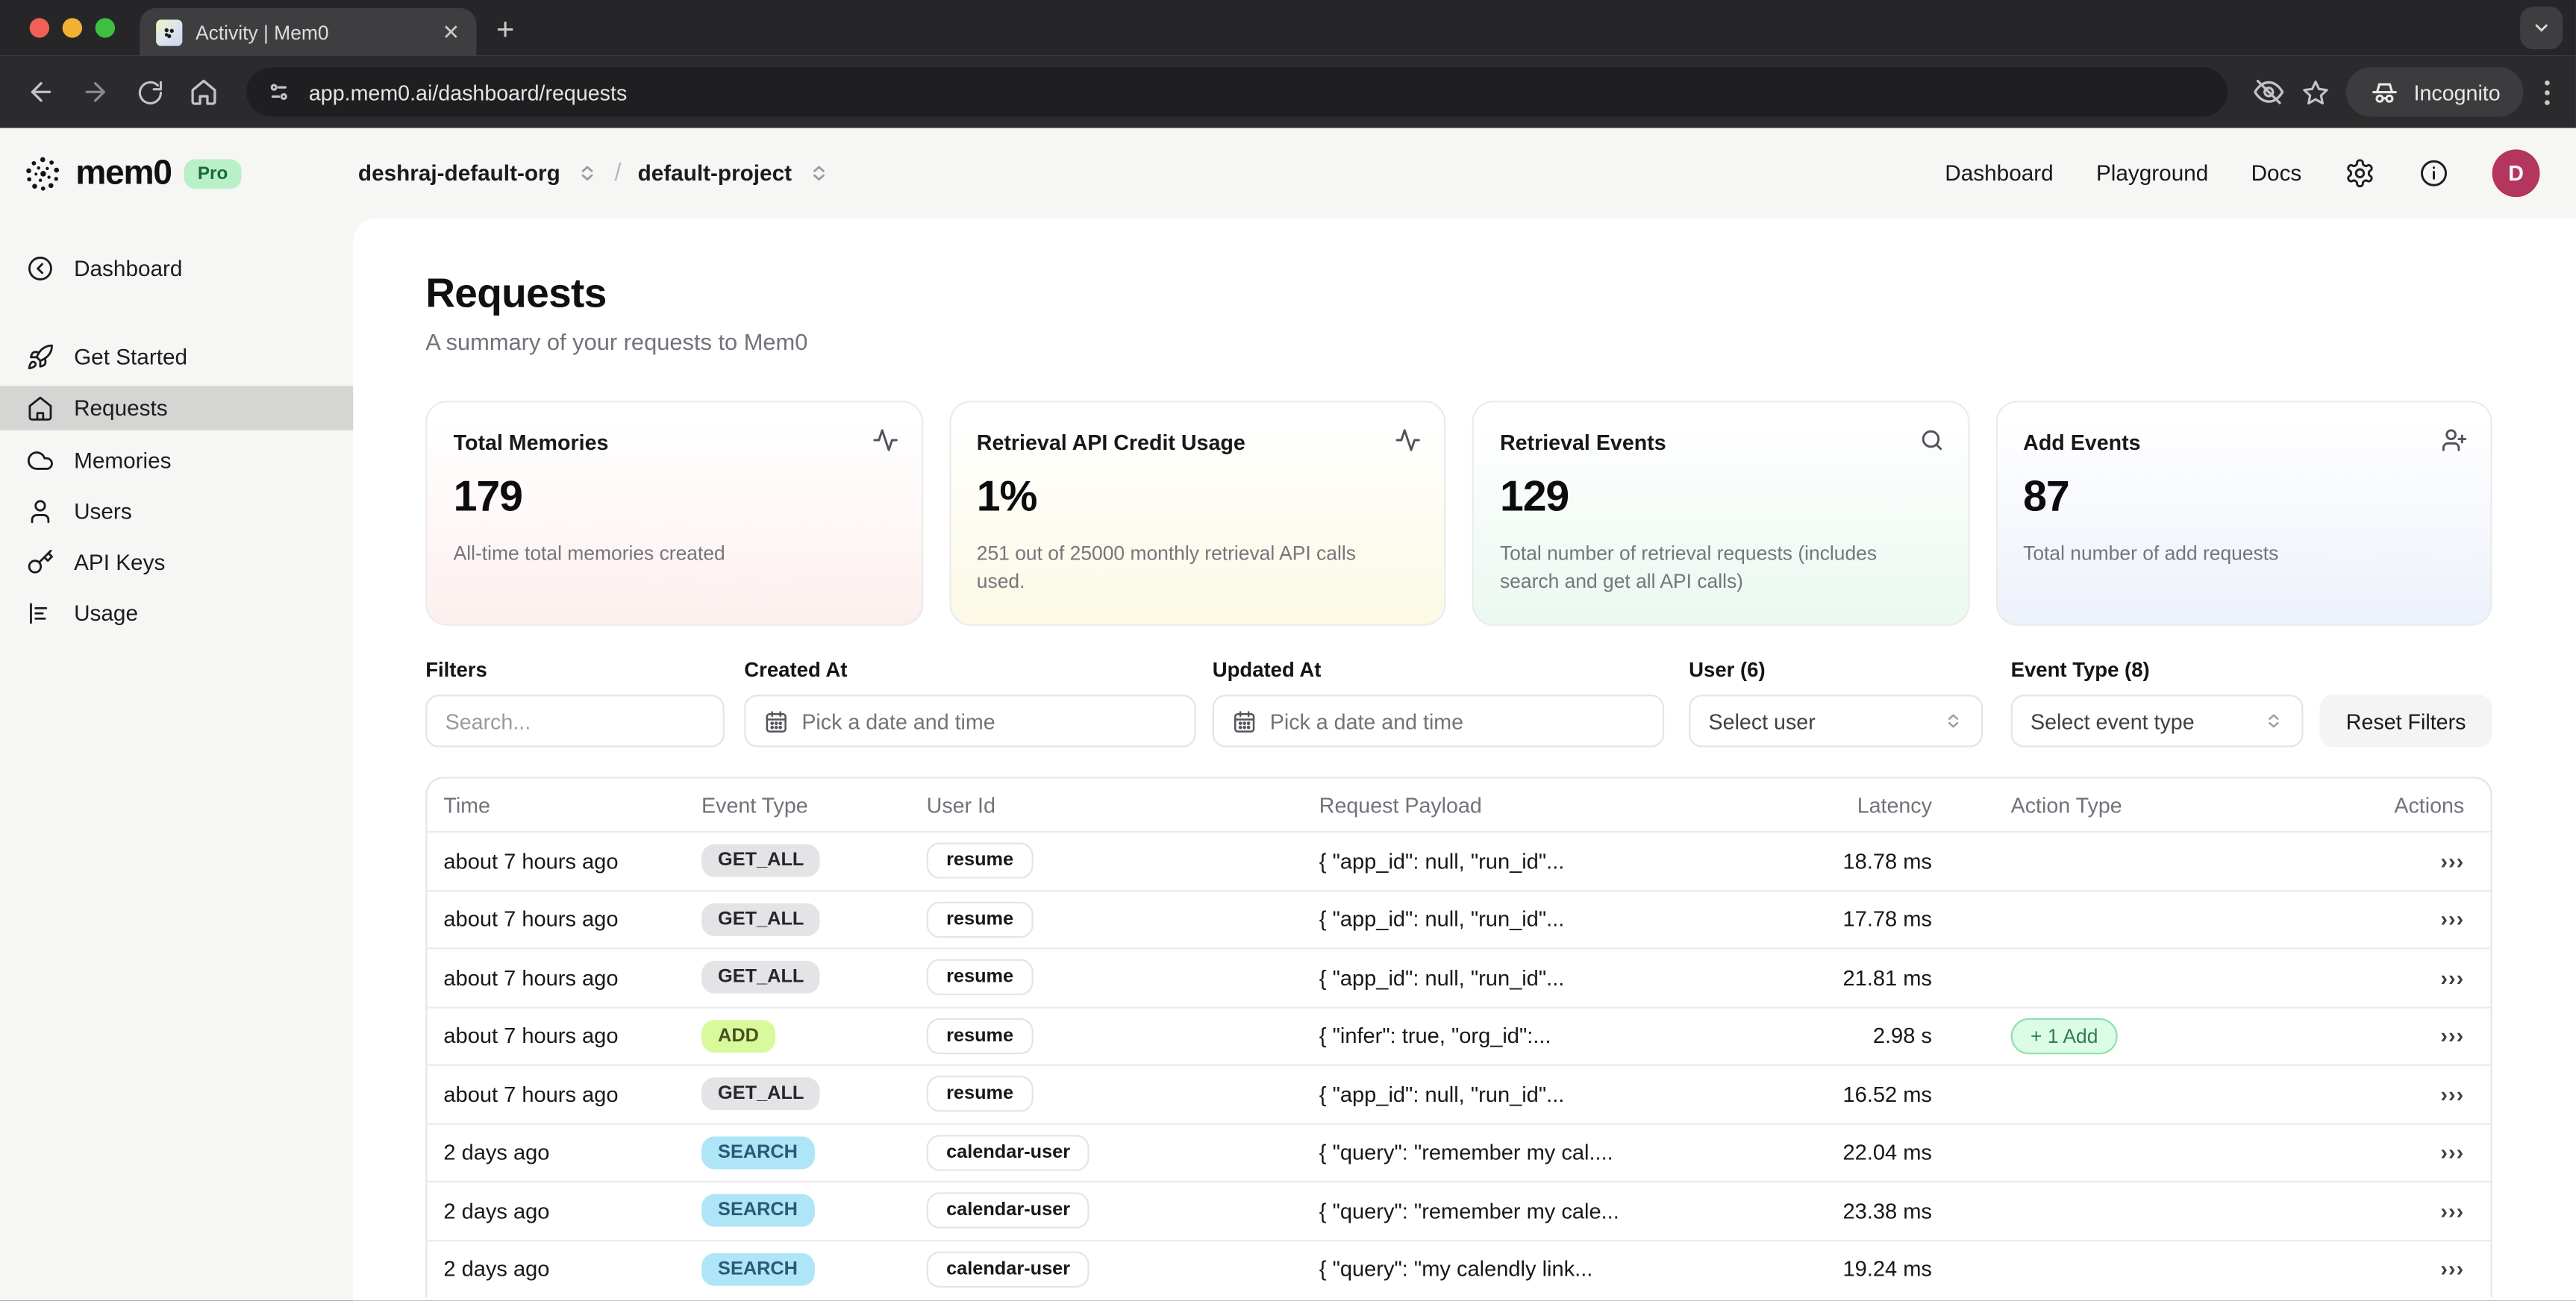 This screenshot has width=2576, height=1301. What do you see at coordinates (1534, 496) in the screenshot?
I see `stat-value: 129` at bounding box center [1534, 496].